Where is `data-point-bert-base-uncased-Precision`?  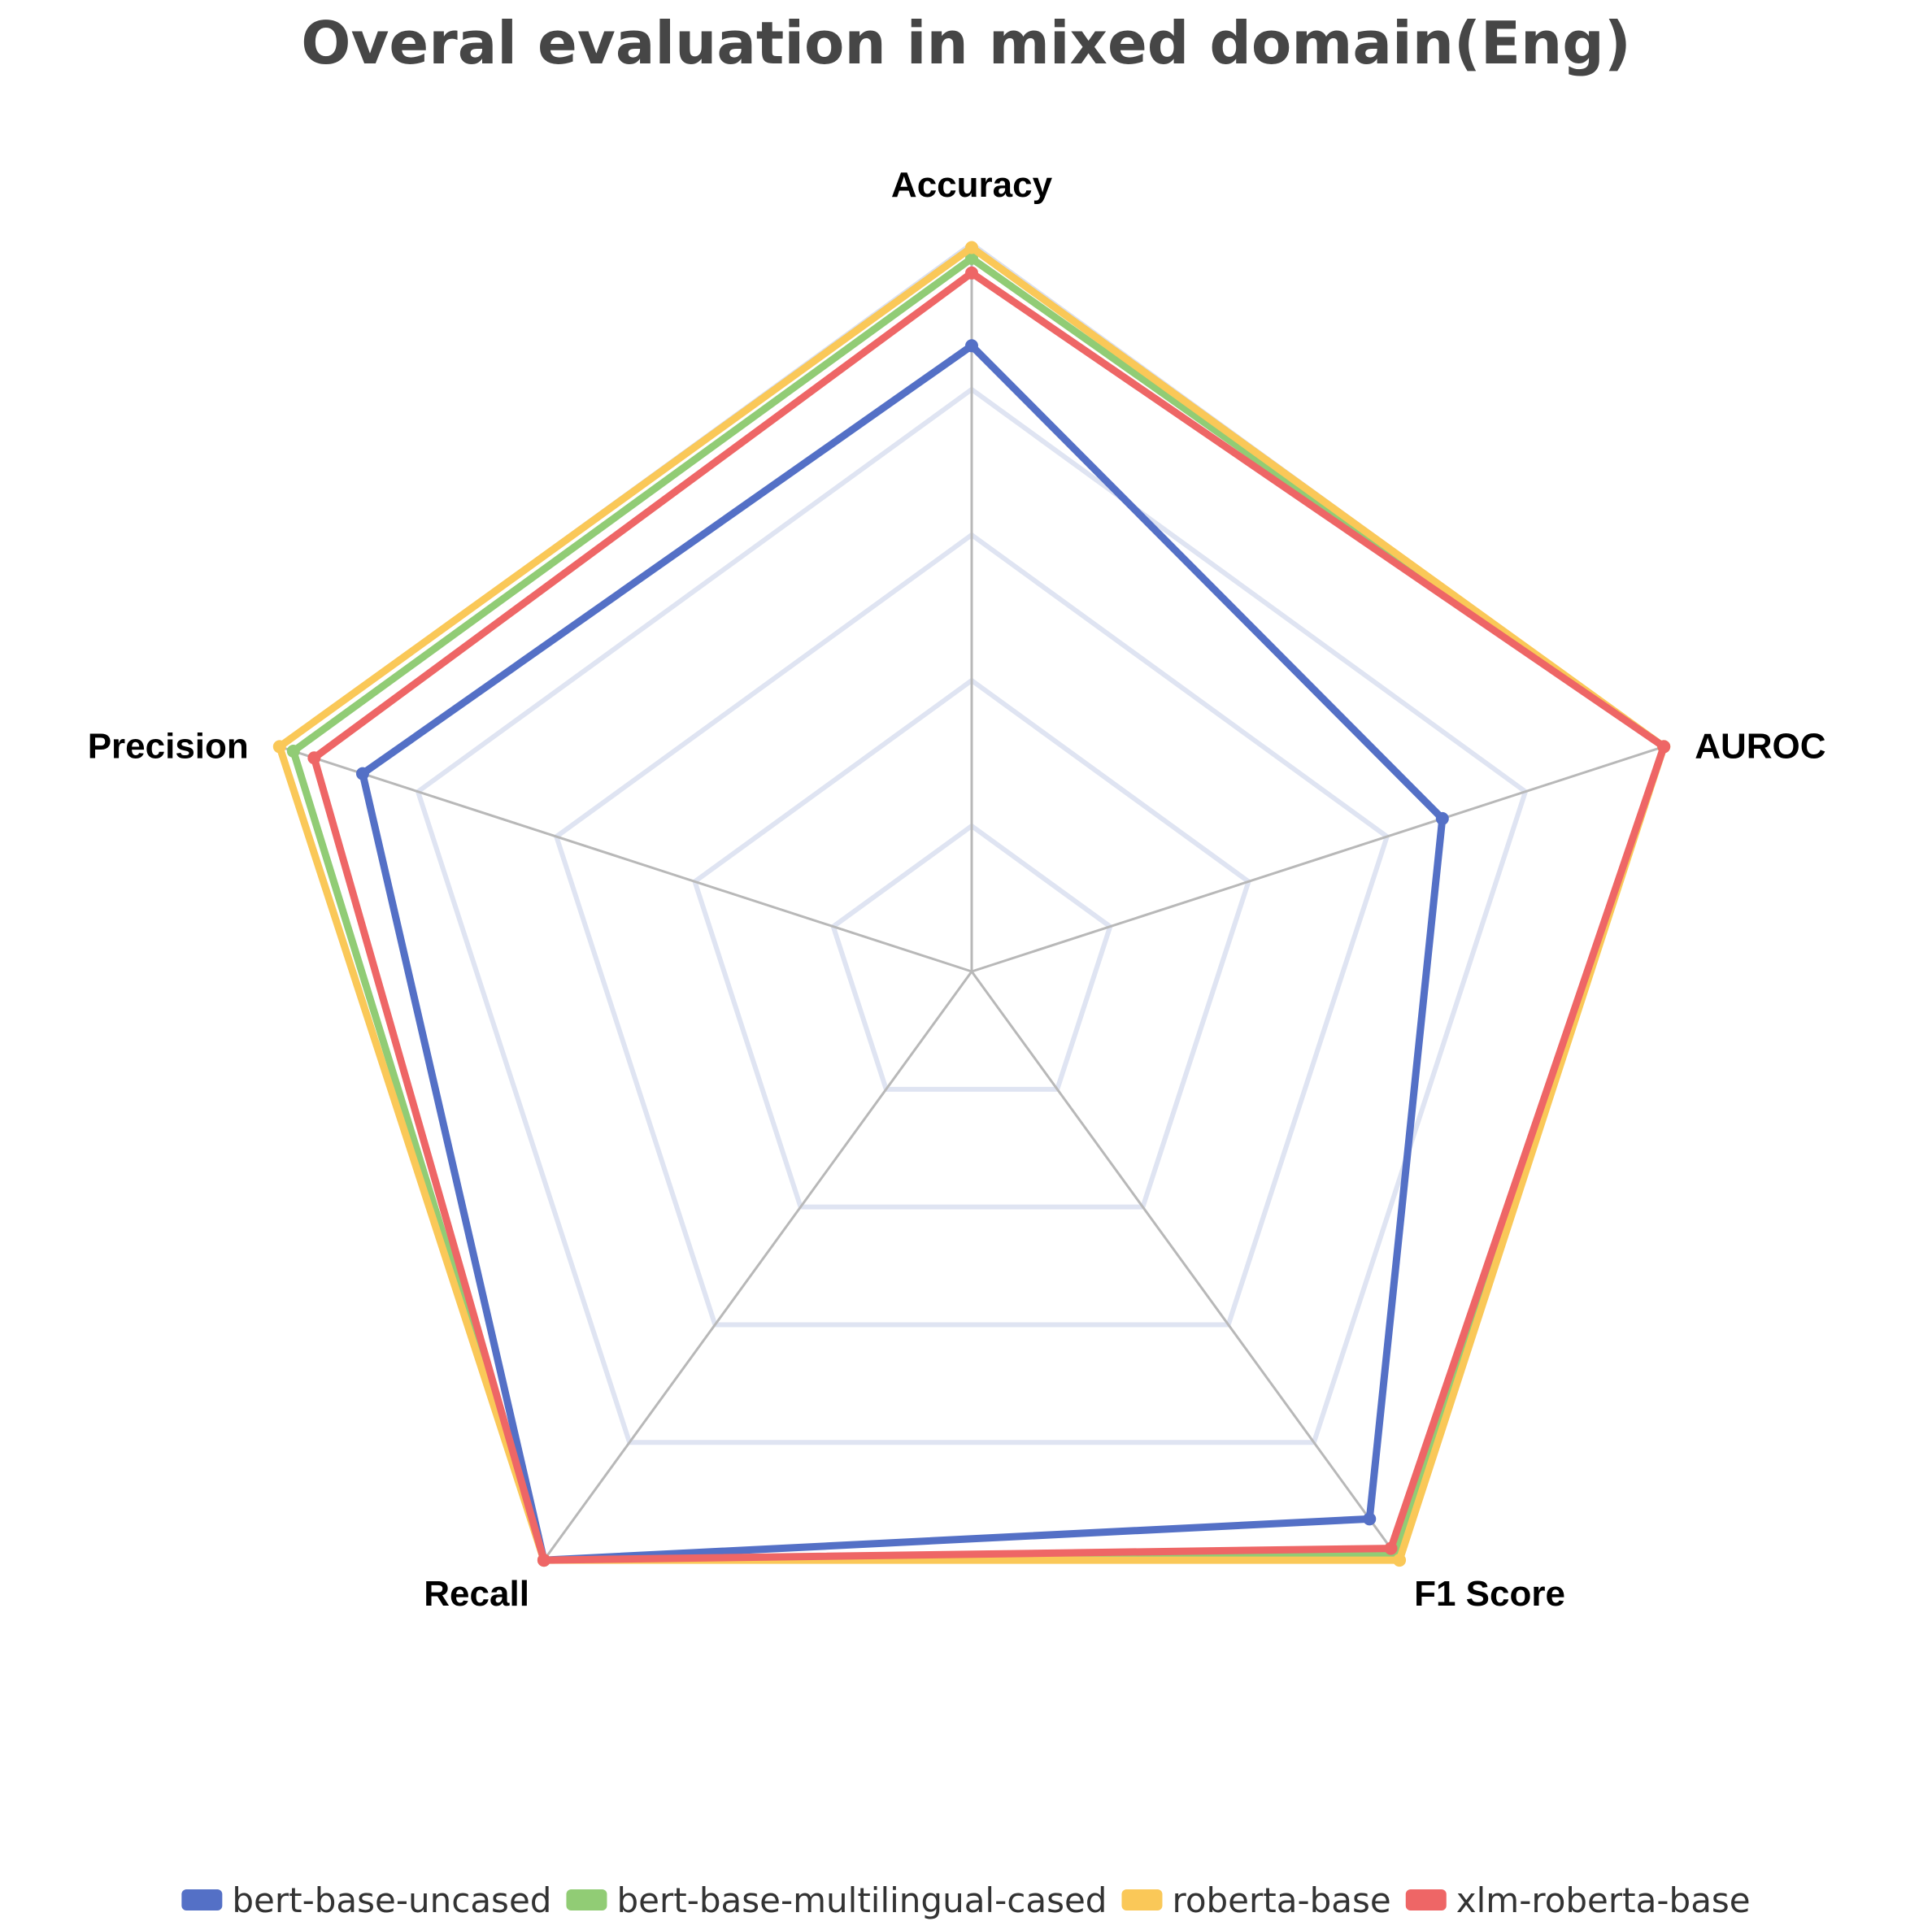 data-point-bert-base-uncased-Precision is located at coordinates (362, 773).